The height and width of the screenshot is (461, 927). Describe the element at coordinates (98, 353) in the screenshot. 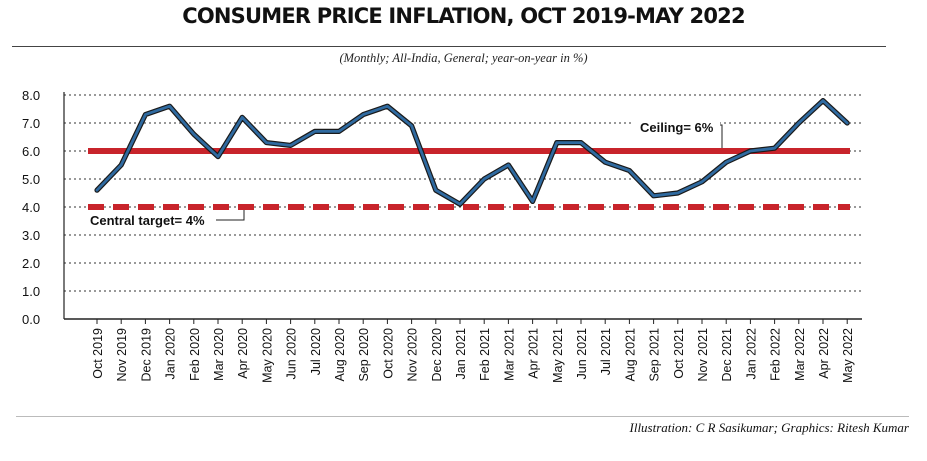

I see `x-tick-label: Oct 2019` at that location.